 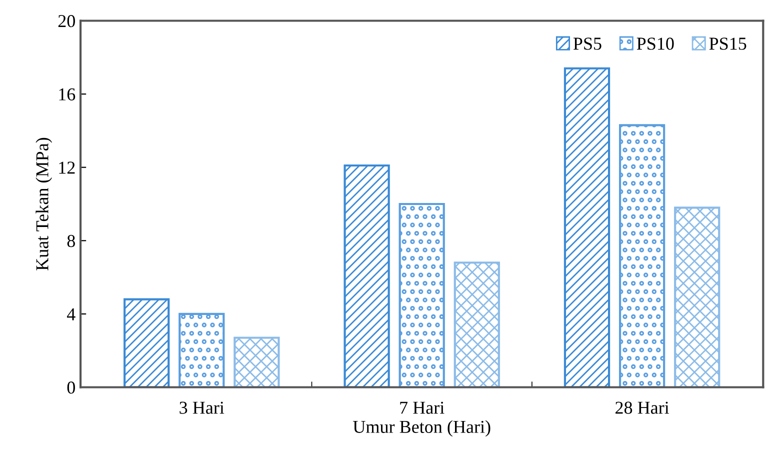 I want to click on x-axis-title: Umur Beton (Hari), so click(x=421, y=428).